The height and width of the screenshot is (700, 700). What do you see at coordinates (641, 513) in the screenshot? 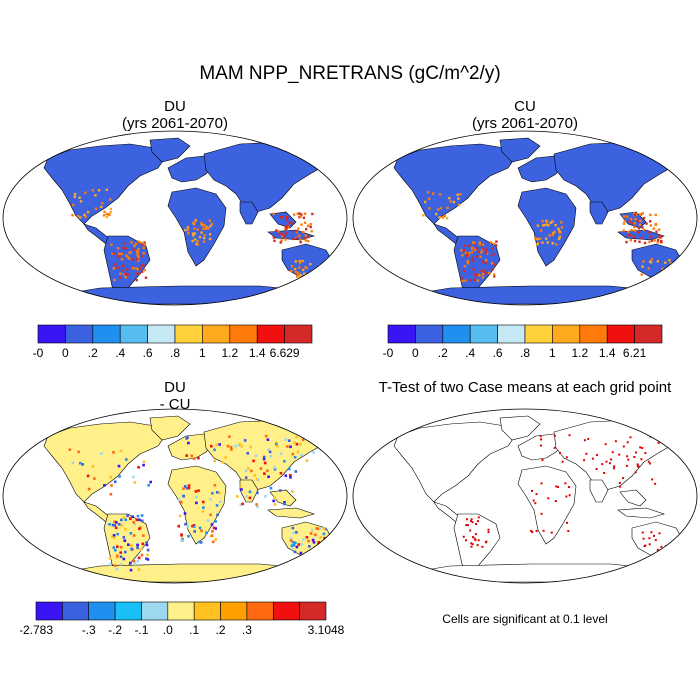
I see `land-indonesia` at bounding box center [641, 513].